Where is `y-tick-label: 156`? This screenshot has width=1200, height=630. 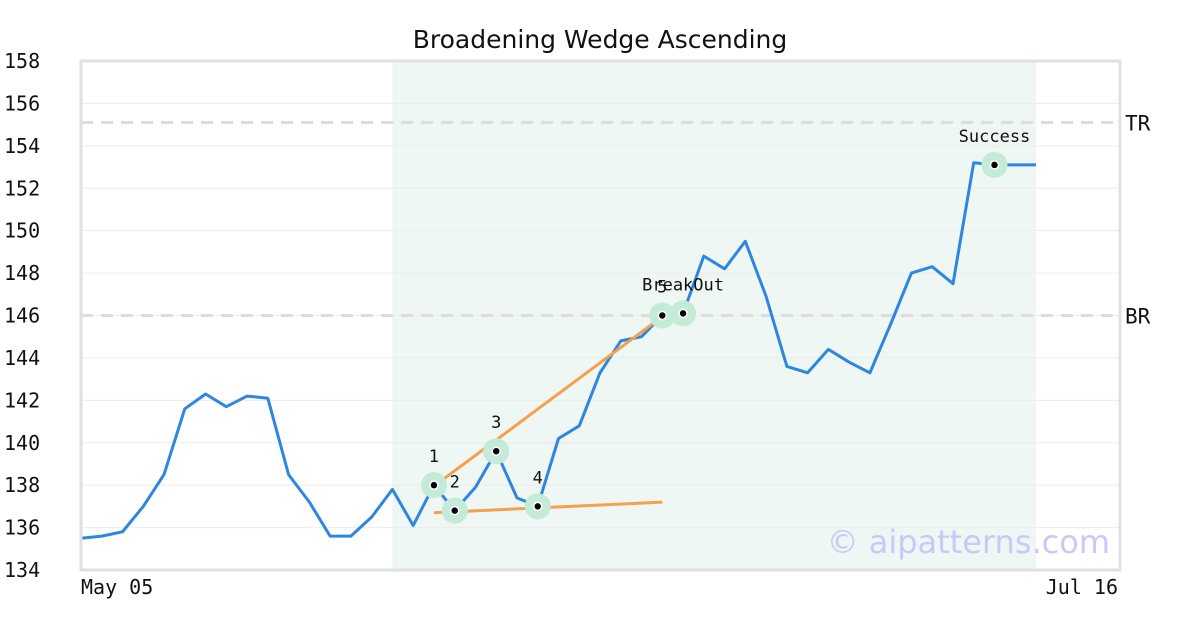 y-tick-label: 156 is located at coordinates (22, 103).